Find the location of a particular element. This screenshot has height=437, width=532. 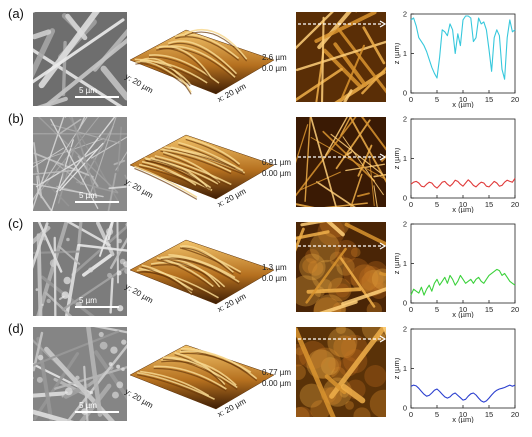

afm-z-min: 0.00 µm is located at coordinates (277, 383).